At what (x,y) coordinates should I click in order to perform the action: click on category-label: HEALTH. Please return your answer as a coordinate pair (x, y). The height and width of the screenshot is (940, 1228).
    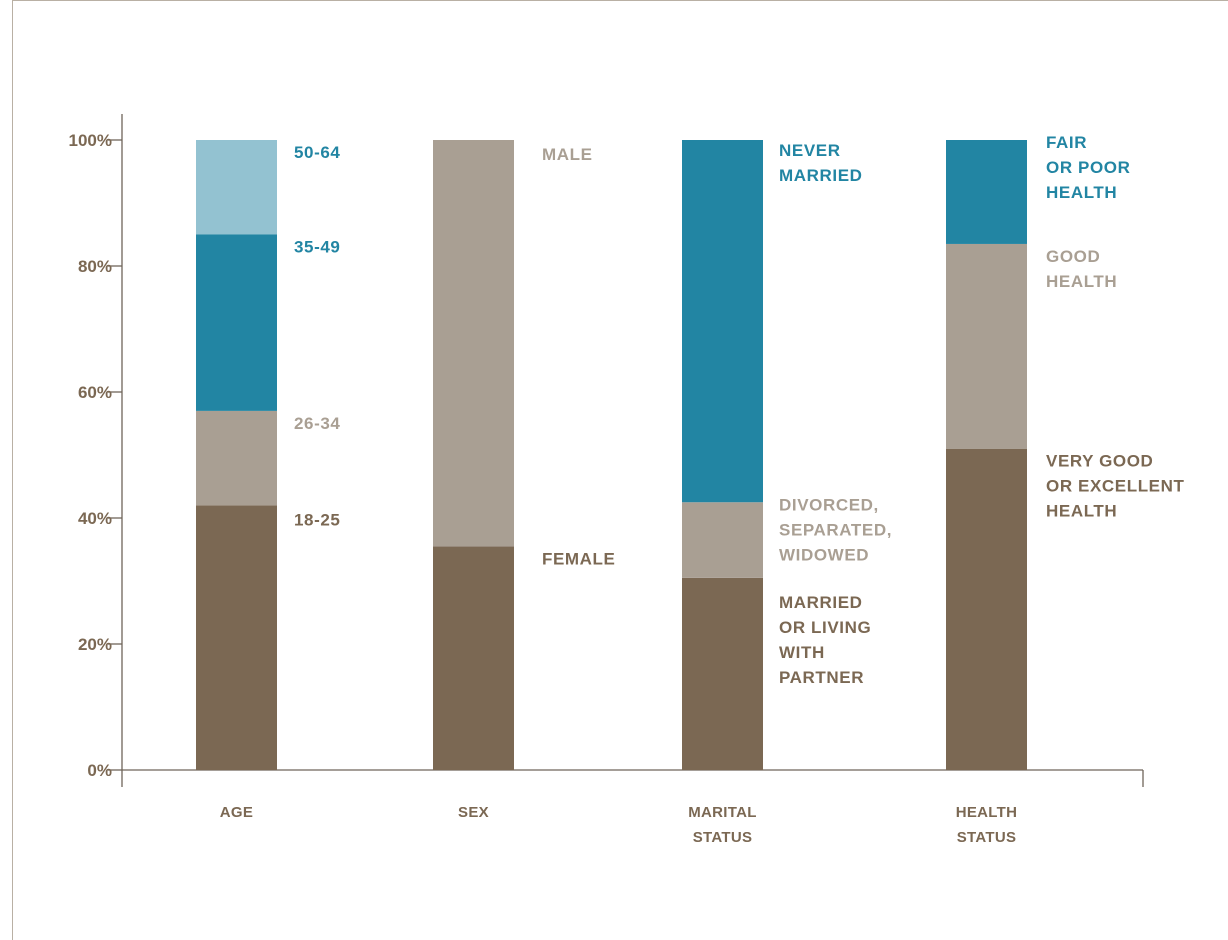
    Looking at the image, I should click on (987, 812).